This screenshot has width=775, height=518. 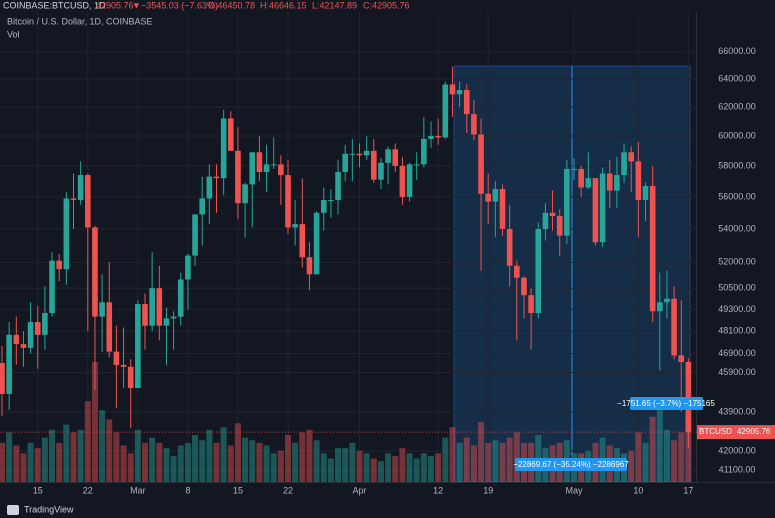 I want to click on x-tick-label: 19, so click(x=488, y=490).